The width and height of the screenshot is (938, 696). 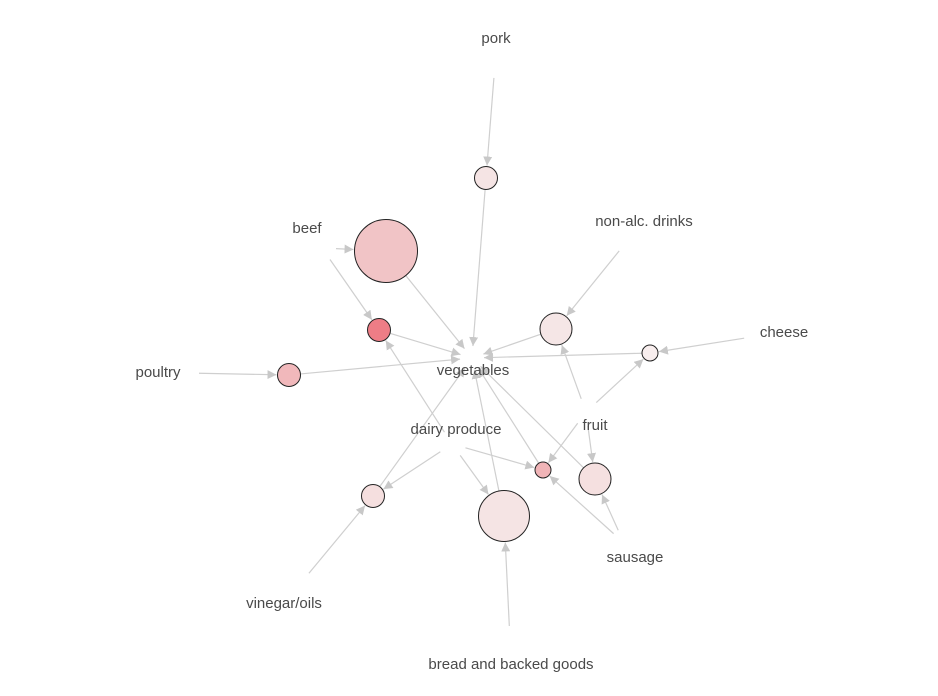 I want to click on edge-r1-to-vegetables, so click(x=477, y=268).